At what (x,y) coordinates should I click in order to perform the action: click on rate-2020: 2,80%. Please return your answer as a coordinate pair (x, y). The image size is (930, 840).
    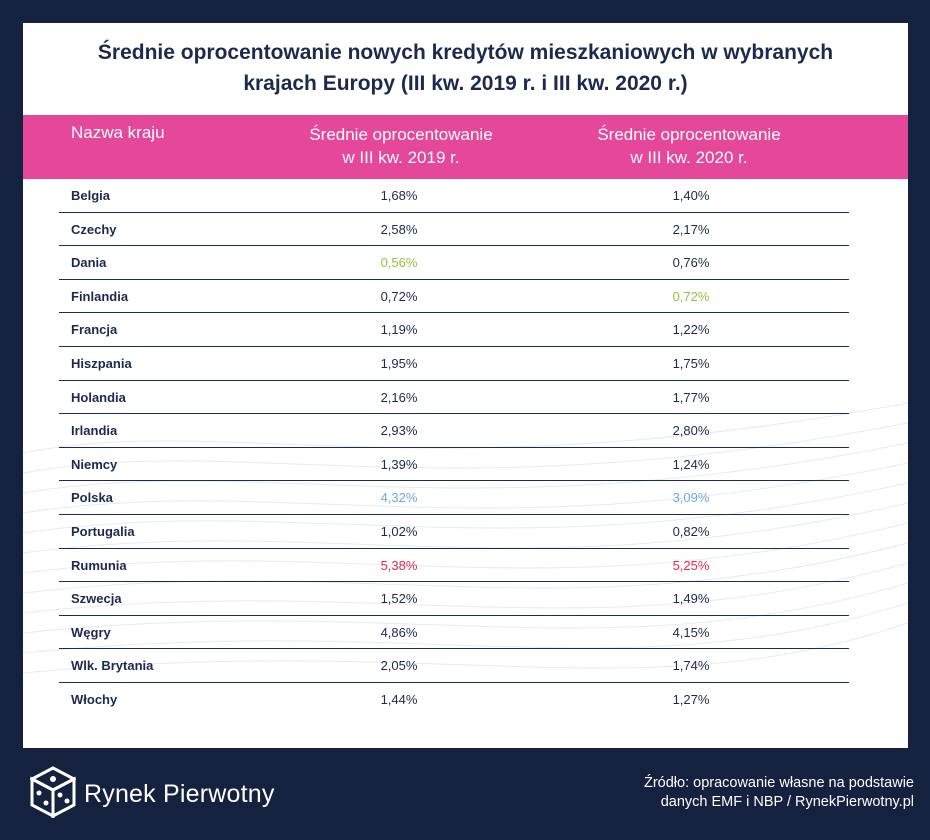
    Looking at the image, I should click on (691, 431).